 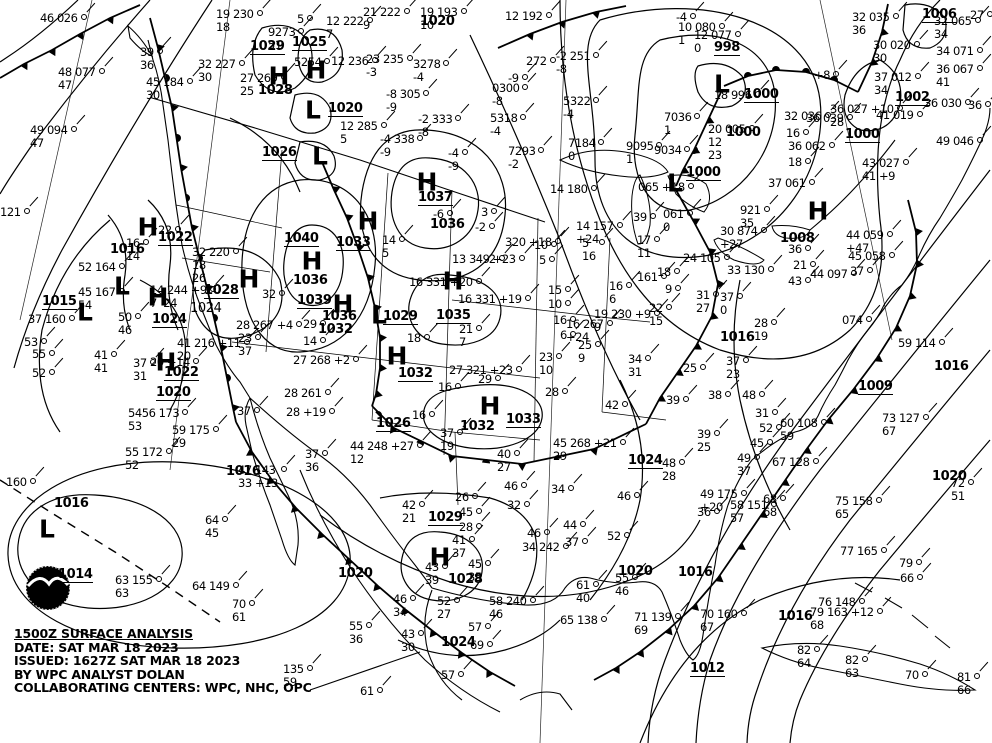 I want to click on station-value: 12 236, so click(x=350, y=61).